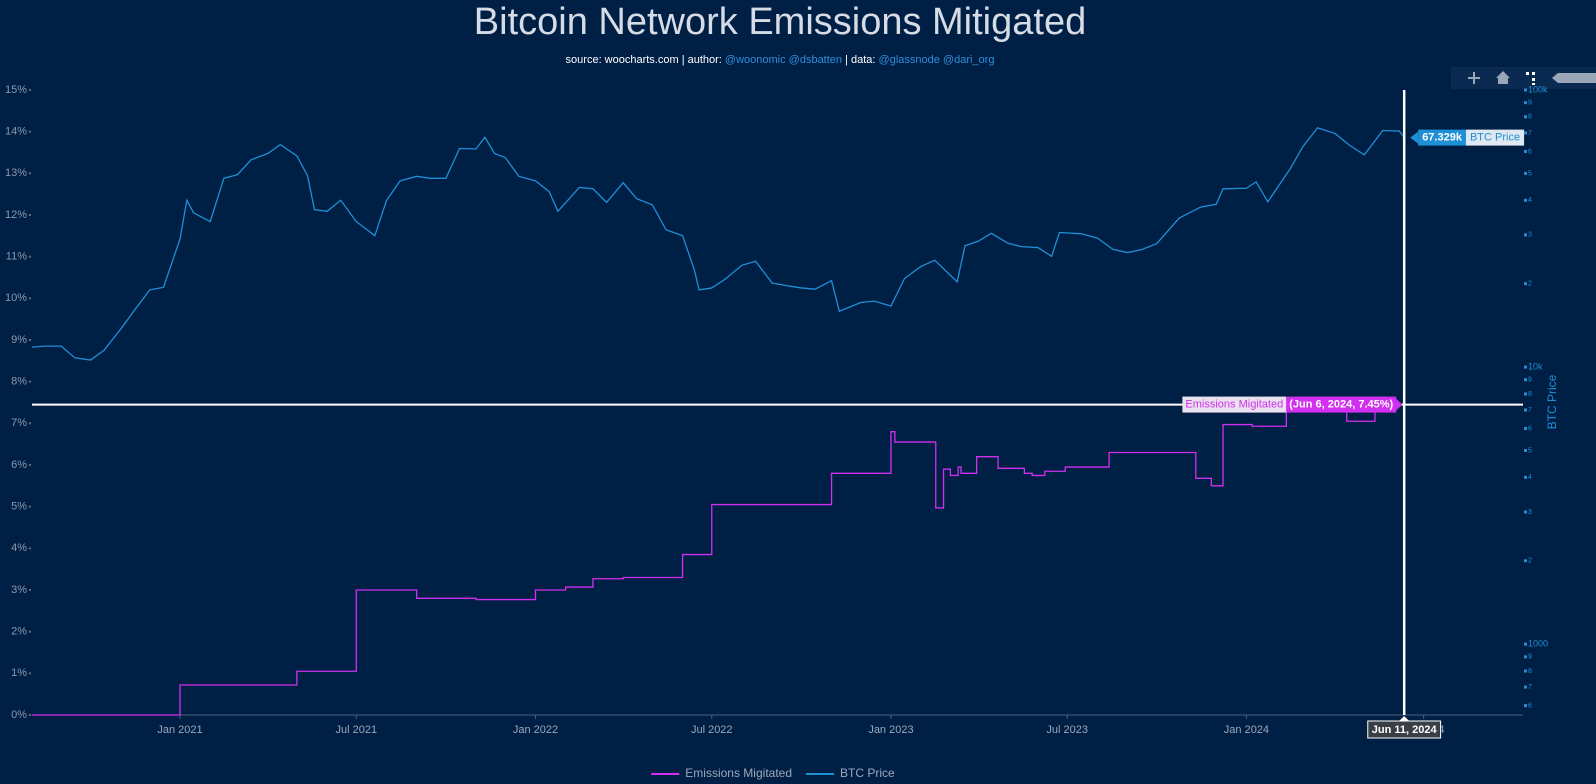 This screenshot has width=1596, height=784. I want to click on hover-label-btc: 67.329k BTC Price, so click(1467, 137).